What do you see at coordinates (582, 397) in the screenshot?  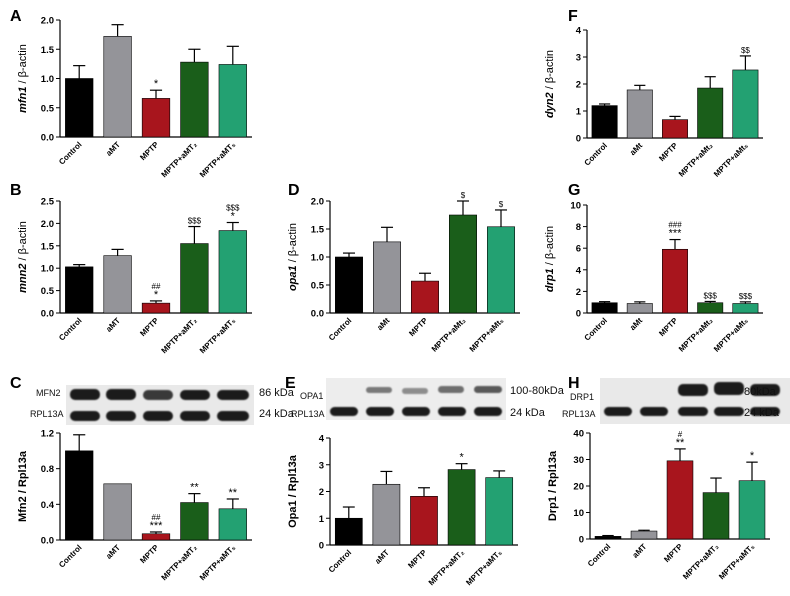 I see `blot-label-drp1: DRP1` at bounding box center [582, 397].